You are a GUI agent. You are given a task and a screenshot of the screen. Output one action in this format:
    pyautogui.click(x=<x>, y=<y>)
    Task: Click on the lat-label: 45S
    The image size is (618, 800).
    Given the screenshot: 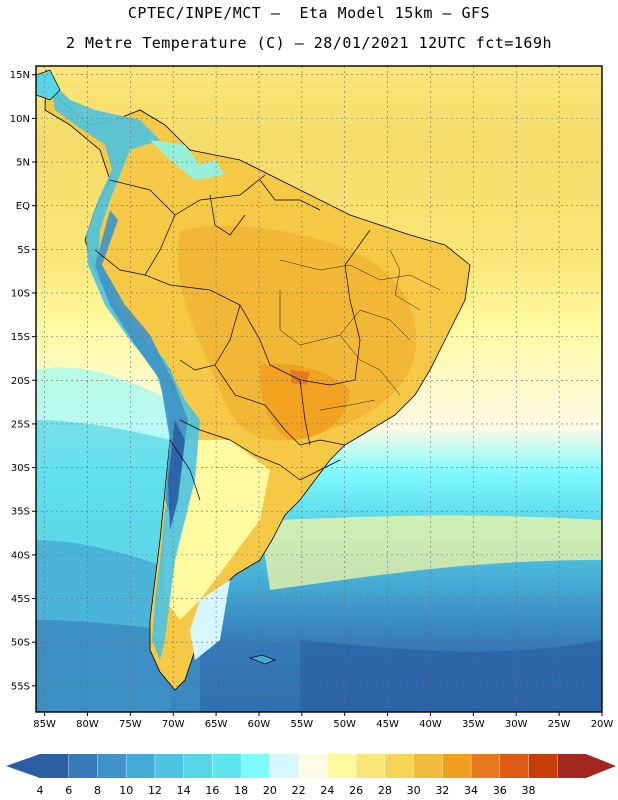 What is the action you would take?
    pyautogui.click(x=20, y=599)
    